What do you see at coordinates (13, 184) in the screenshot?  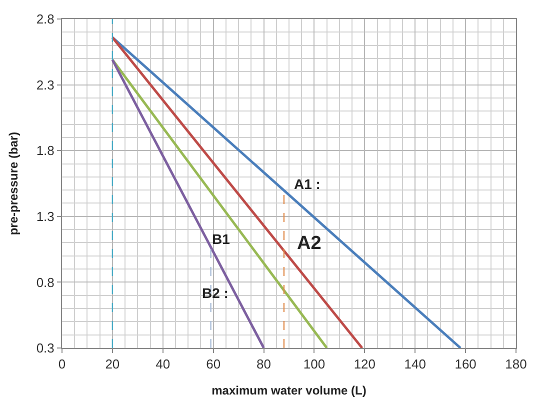 I see `y-axis-title: pre-pressure (bar)` at bounding box center [13, 184].